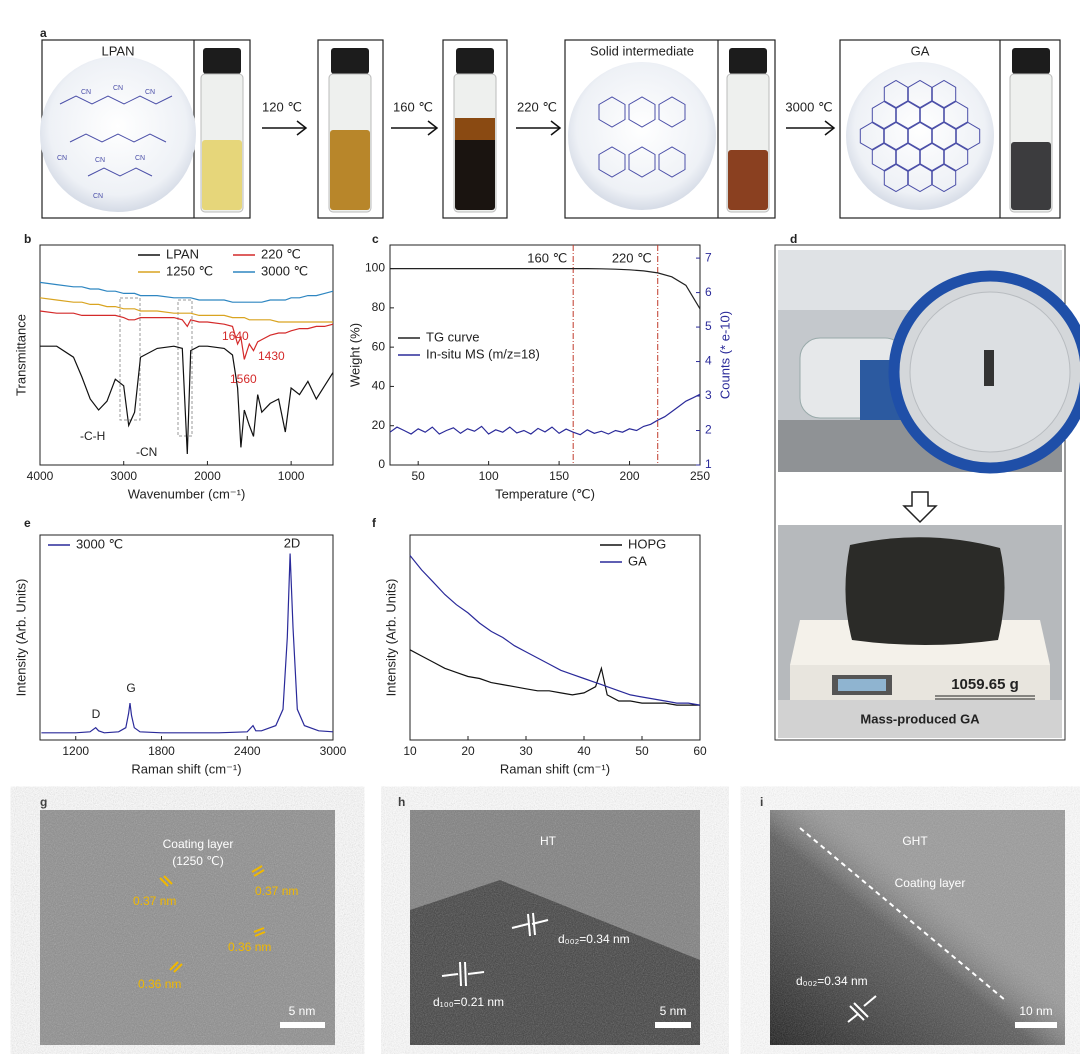 Image resolution: width=1080 pixels, height=1054 pixels. What do you see at coordinates (452, 336) in the screenshot?
I see `legend-label: TG curve` at bounding box center [452, 336].